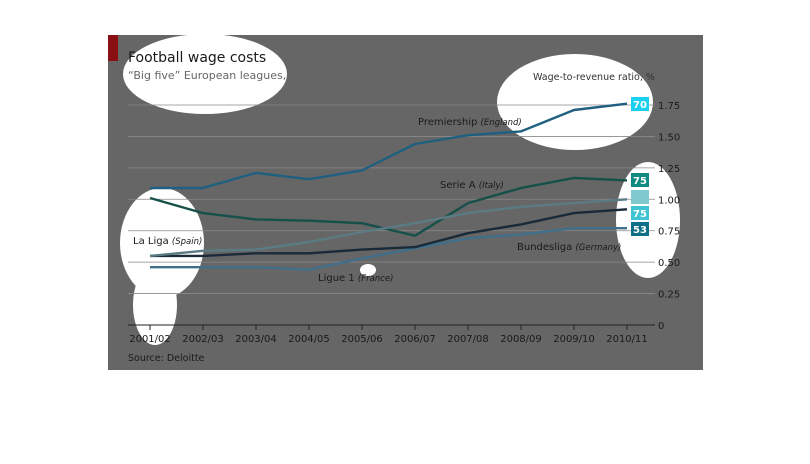 The image size is (810, 464). What do you see at coordinates (661, 326) in the screenshot?
I see `y-tick-label: 0` at bounding box center [661, 326].